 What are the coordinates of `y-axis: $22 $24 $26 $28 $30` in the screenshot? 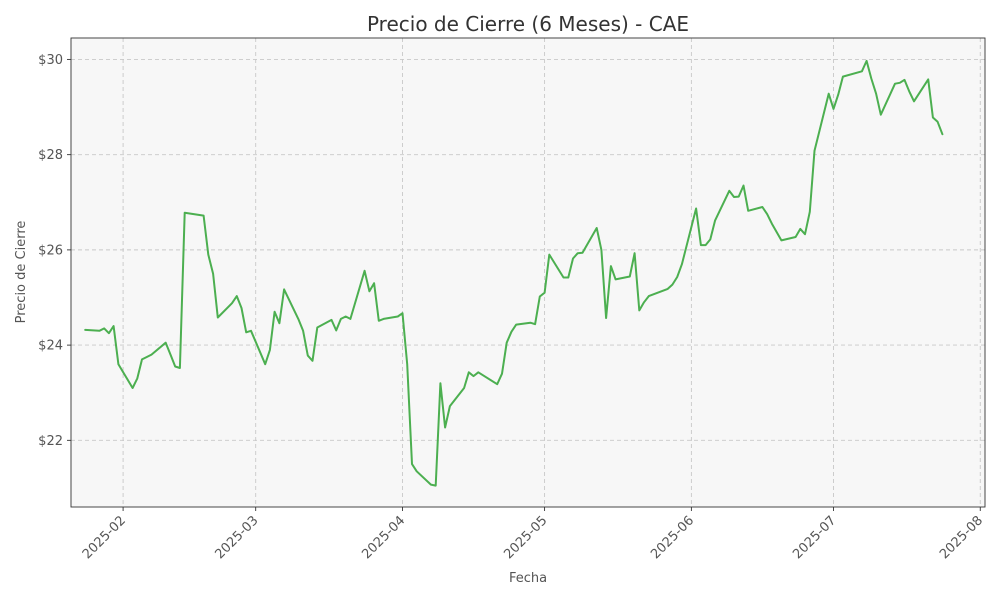 It's located at (54, 251).